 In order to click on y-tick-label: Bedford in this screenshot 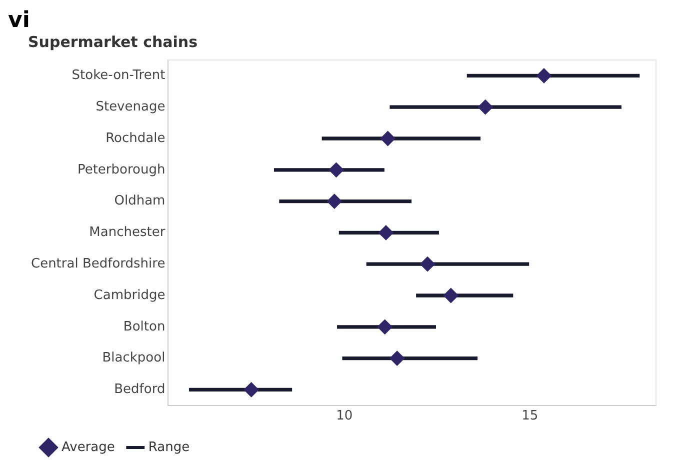, I will do `click(140, 390)`.